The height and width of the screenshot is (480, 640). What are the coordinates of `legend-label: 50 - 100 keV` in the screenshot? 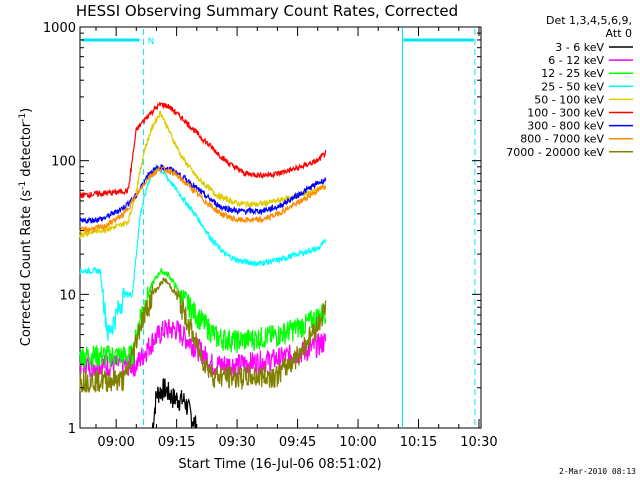 It's located at (569, 99).